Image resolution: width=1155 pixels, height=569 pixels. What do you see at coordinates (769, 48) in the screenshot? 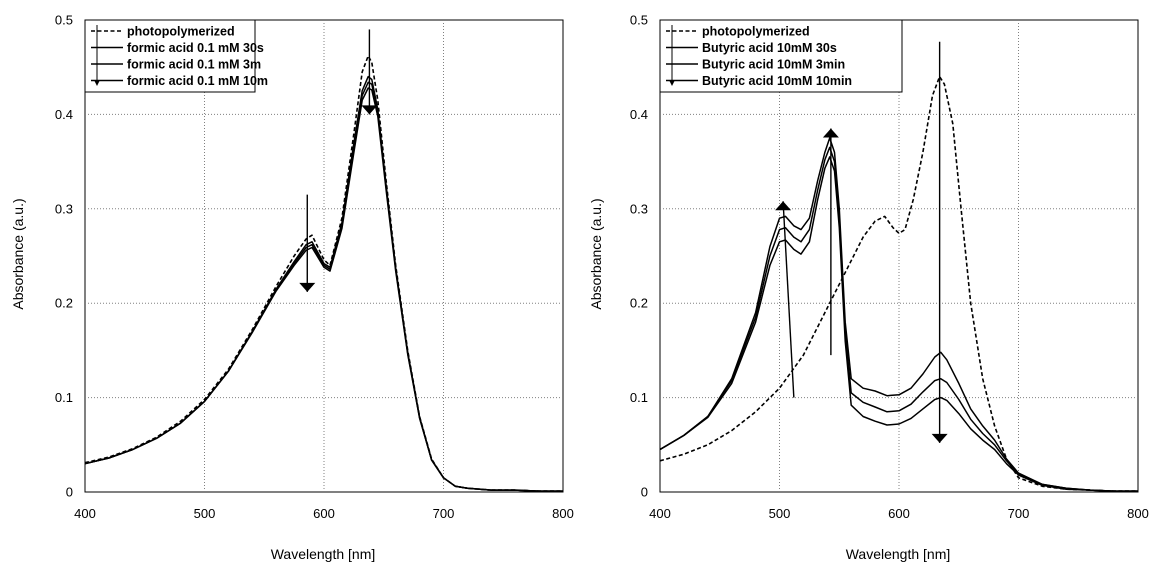
I see `legend-entry-1: Butyric acid 10mM 30s` at bounding box center [769, 48].